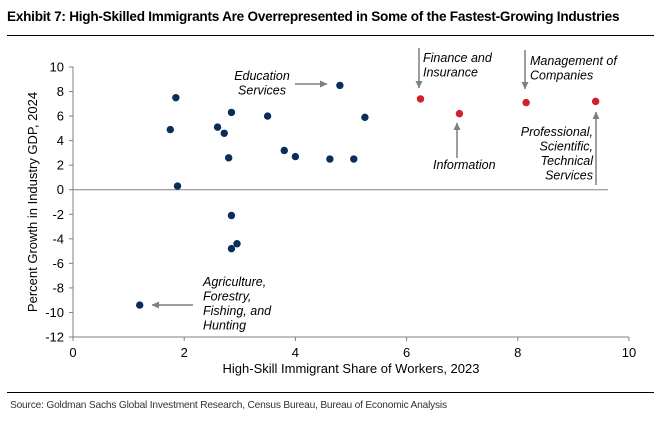 This screenshot has height=423, width=660. Describe the element at coordinates (224, 326) in the screenshot. I see `annotation-line: Hunting` at that location.